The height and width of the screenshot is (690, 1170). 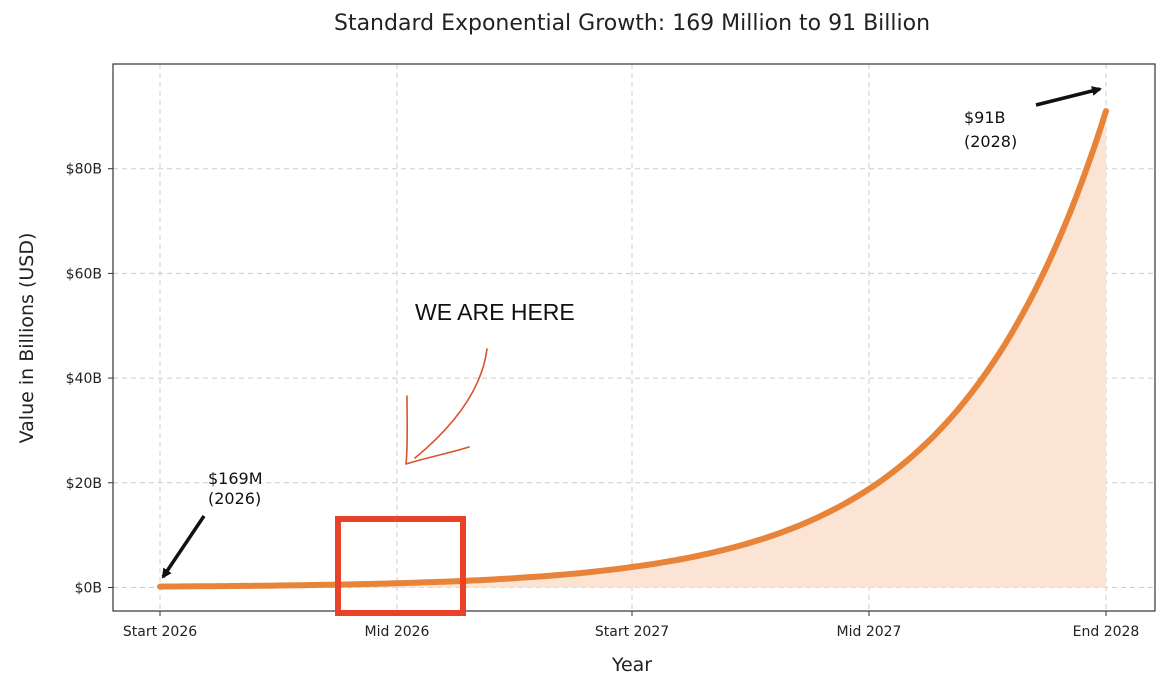 I want to click on y-axis-ticks: $0B $20B $40B $60B $80B, so click(x=89, y=379).